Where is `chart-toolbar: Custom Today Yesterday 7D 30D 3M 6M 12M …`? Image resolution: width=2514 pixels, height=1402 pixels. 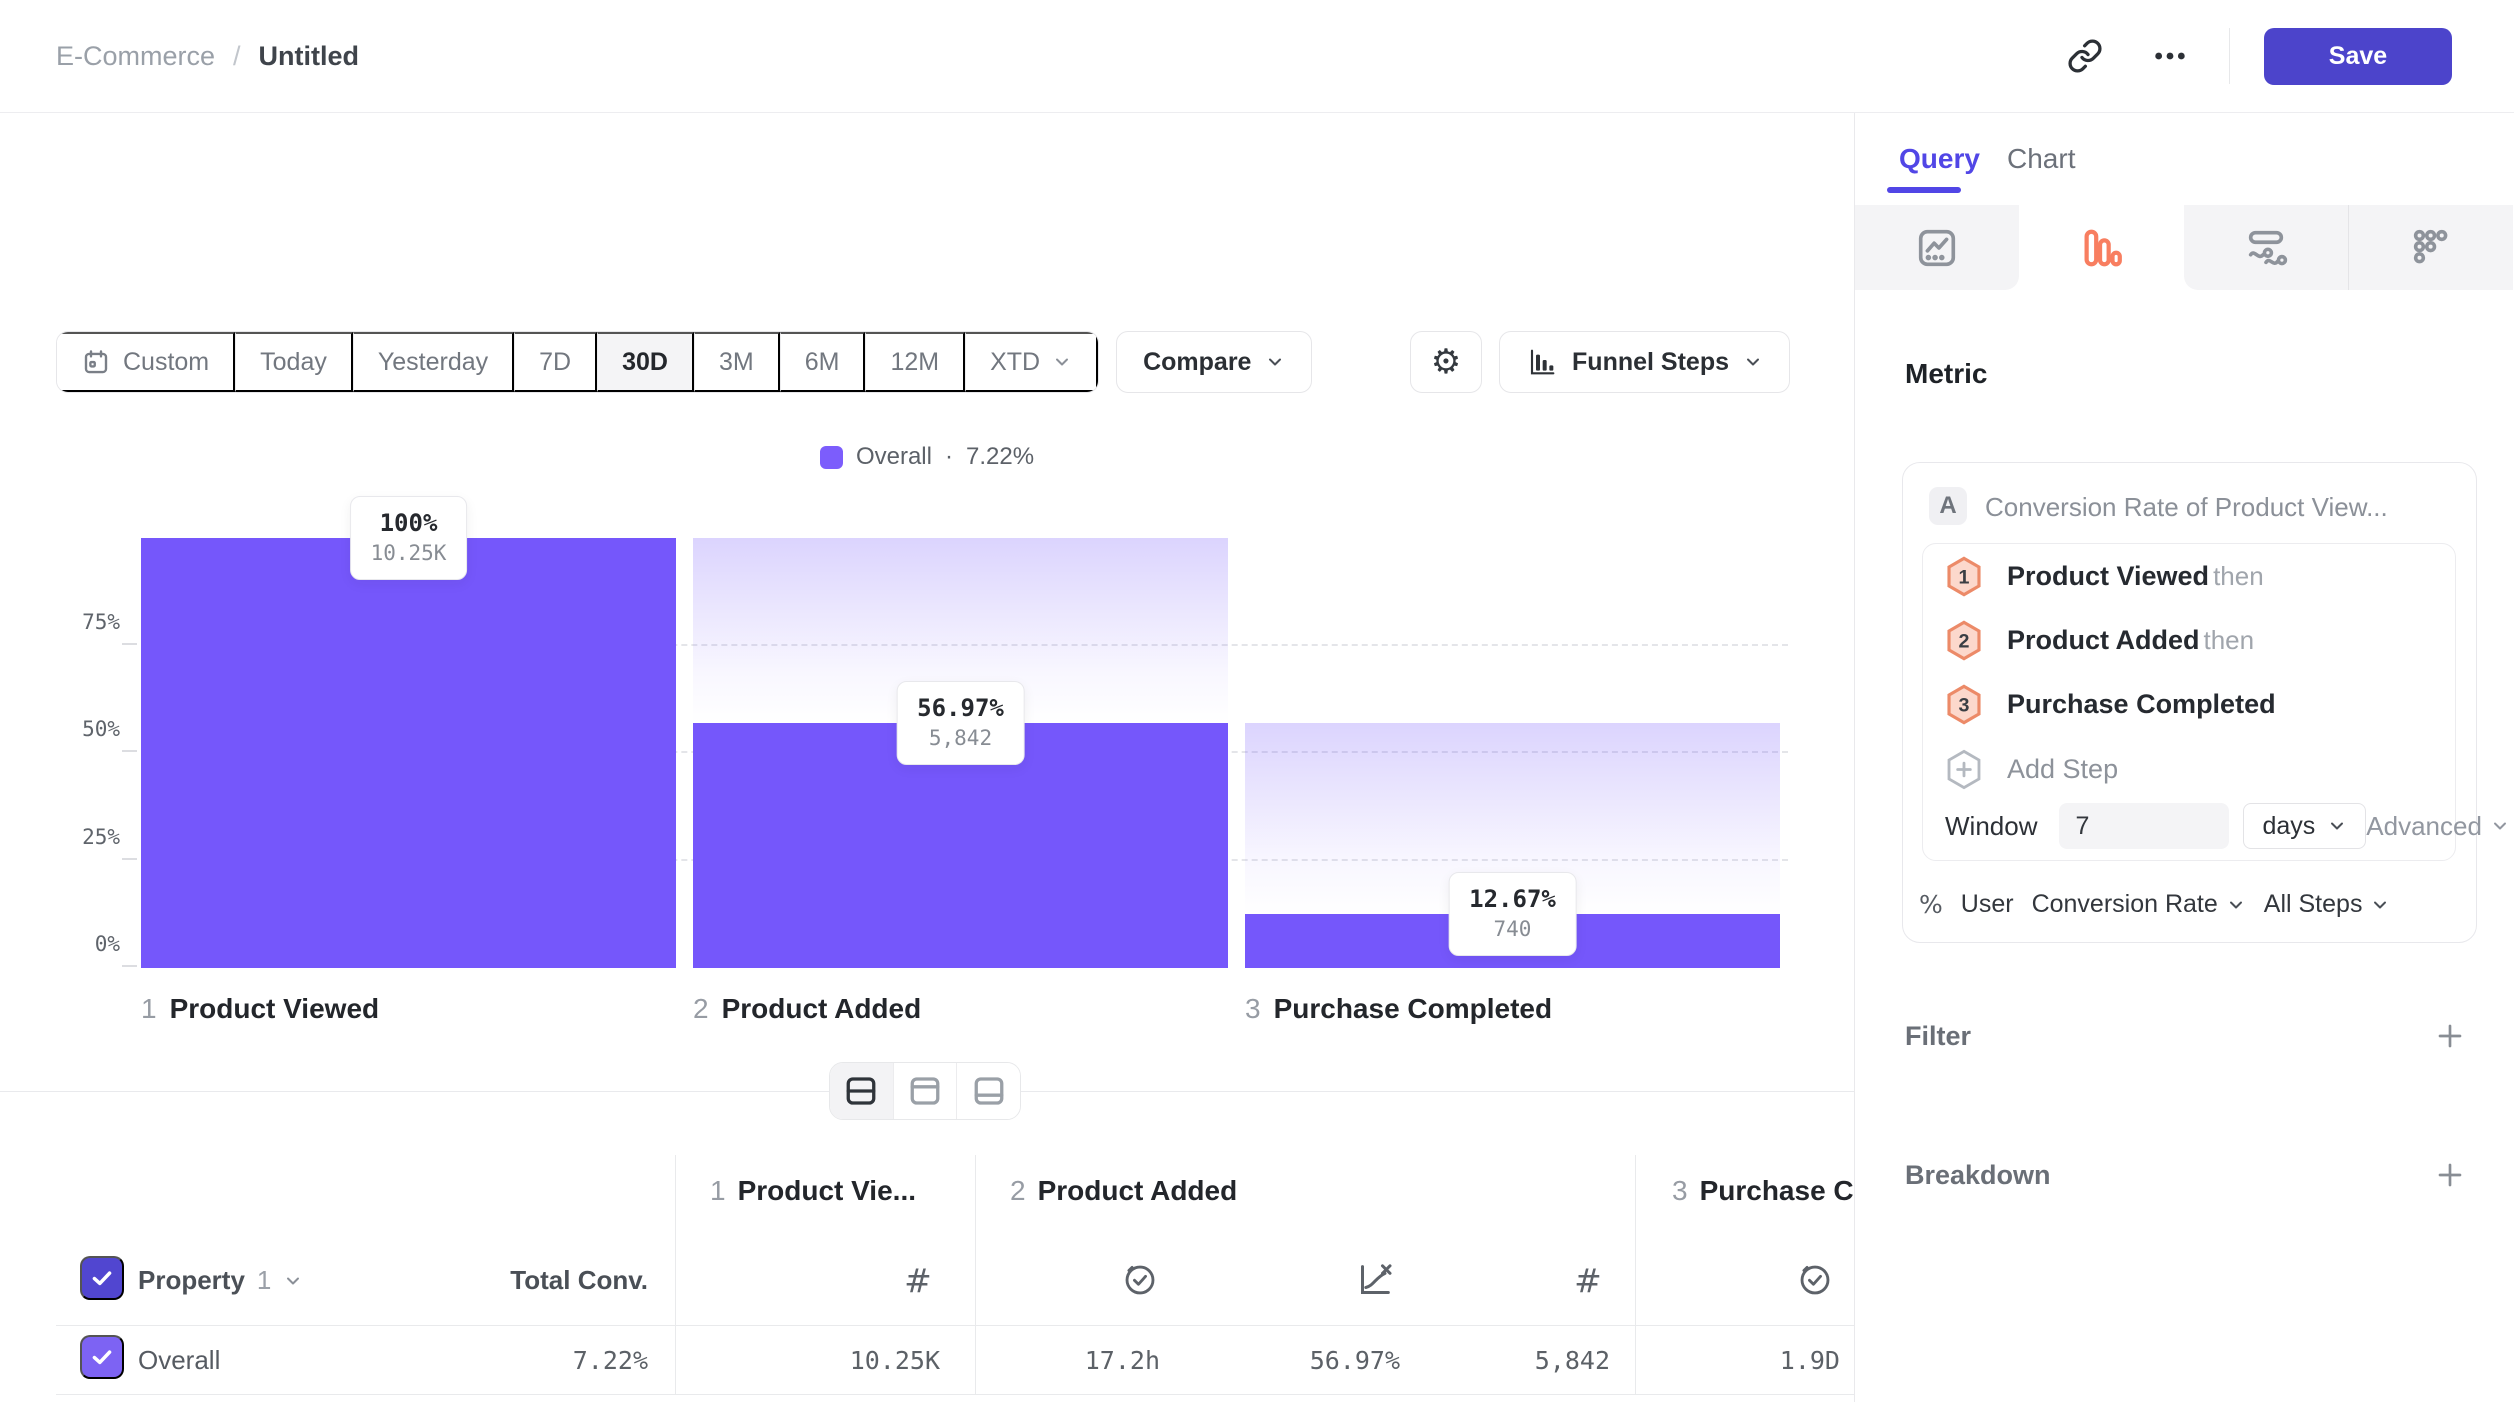 chart-toolbar: Custom Today Yesterday 7D 30D 3M 6M 12M … is located at coordinates (923, 362).